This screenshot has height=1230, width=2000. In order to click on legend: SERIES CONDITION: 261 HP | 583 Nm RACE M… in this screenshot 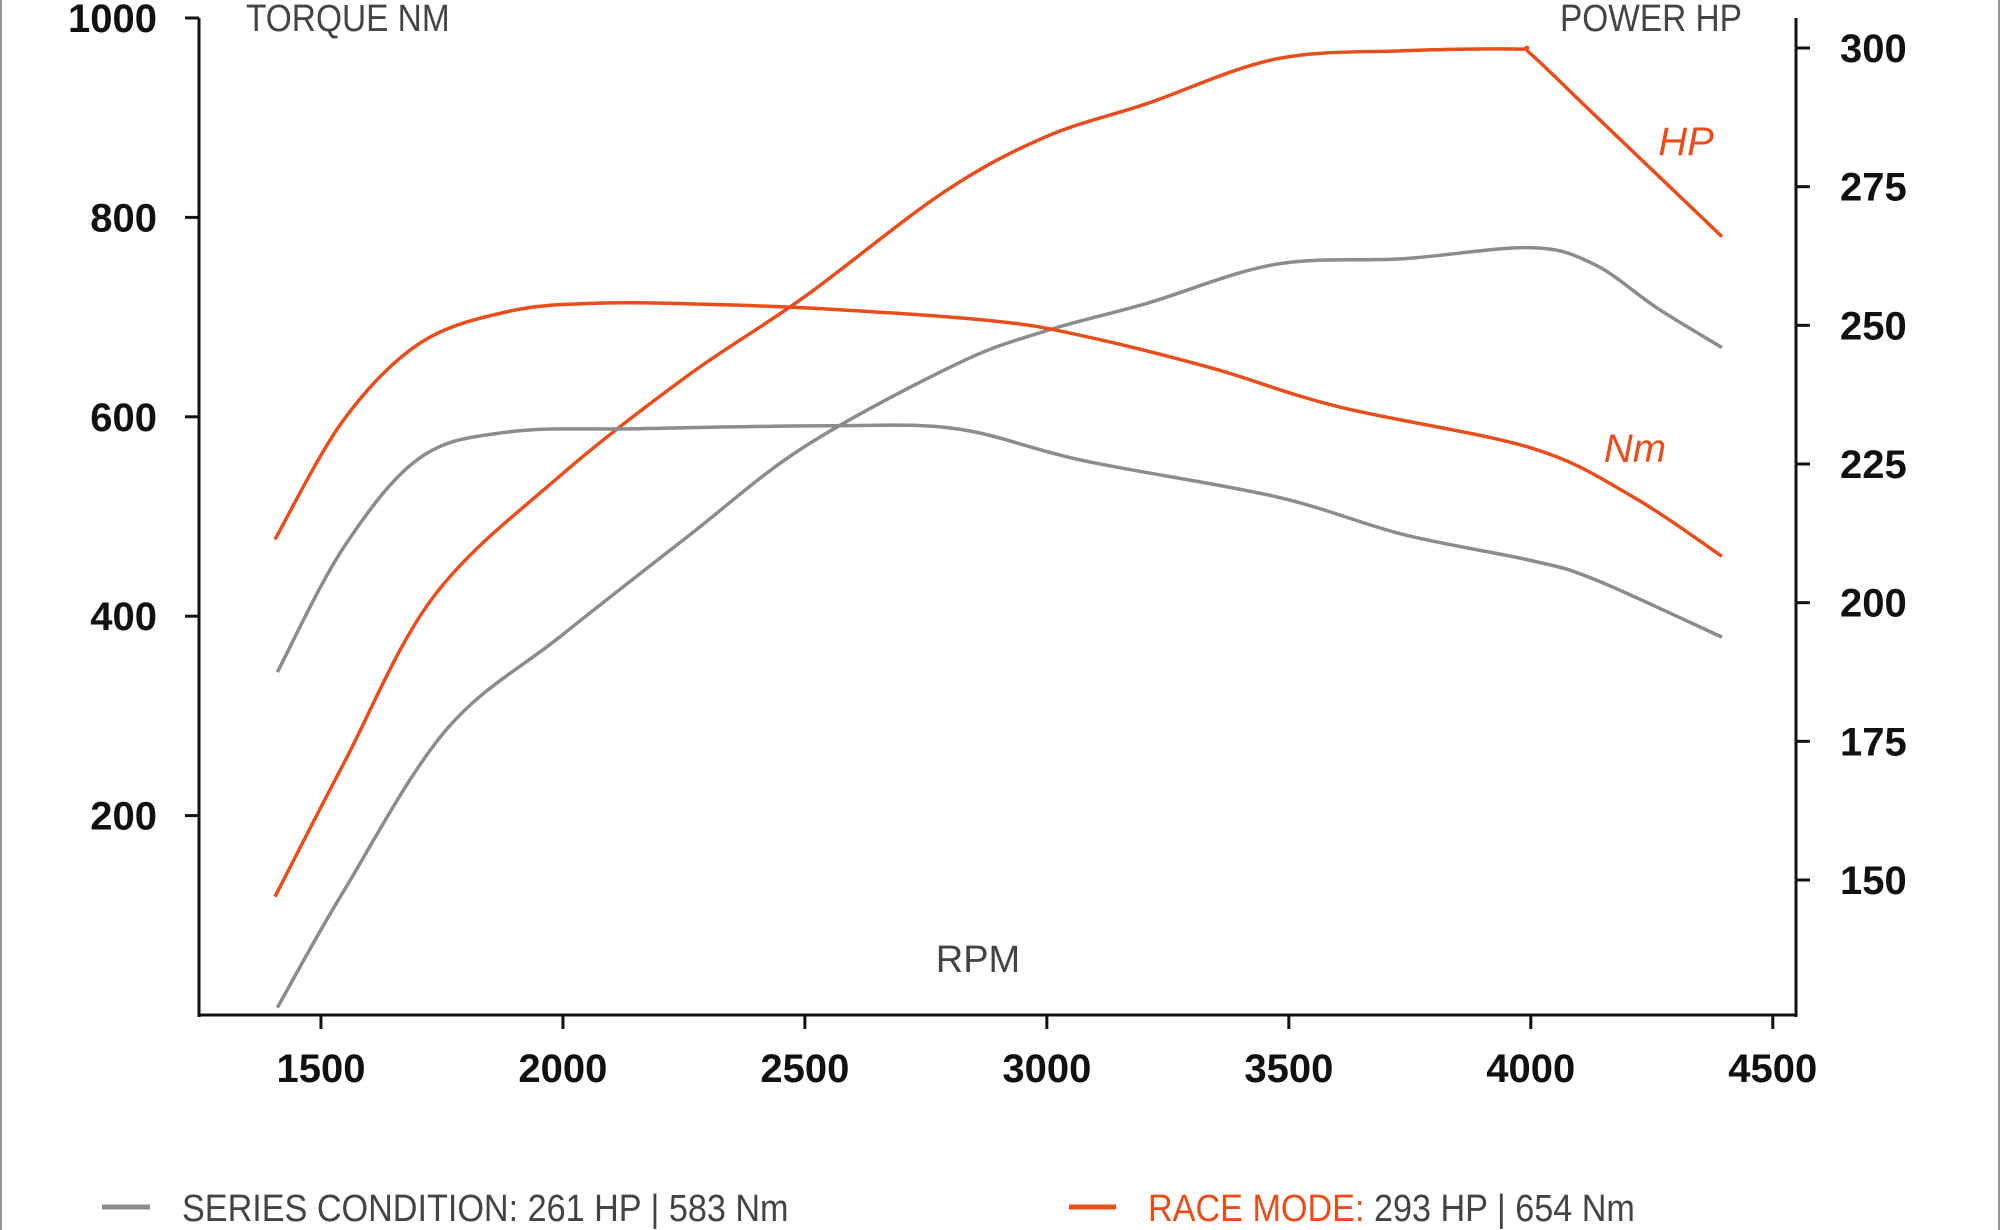, I will do `click(868, 1207)`.